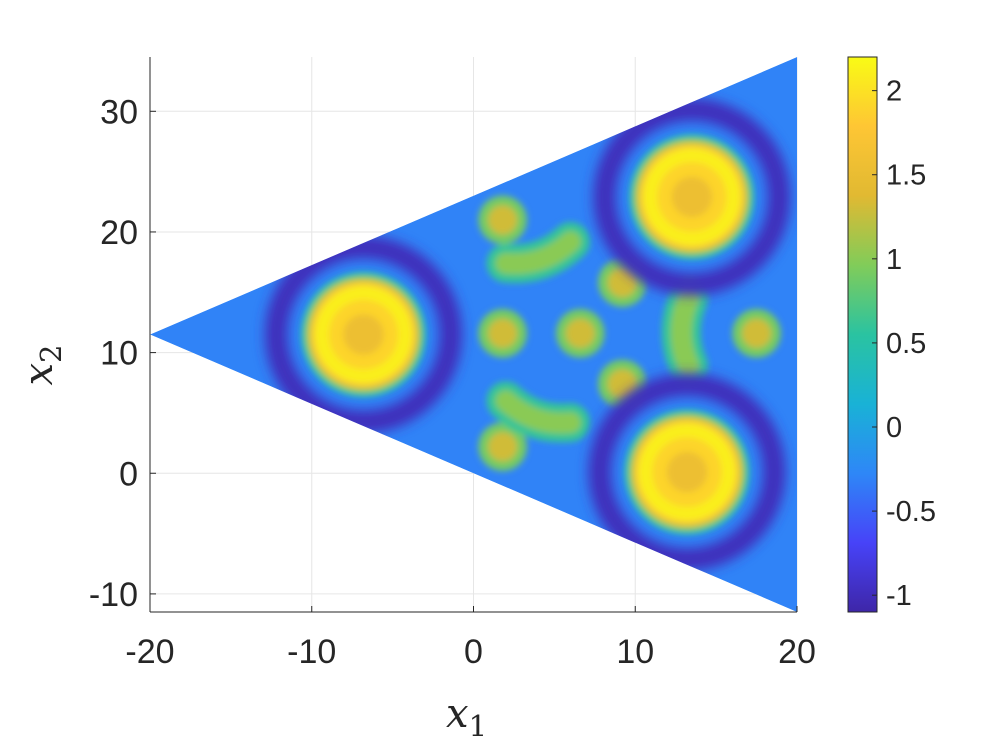 The width and height of the screenshot is (997, 747). I want to click on colorbar: 2 1.5 1 0.5 0 -0.5 -1, so click(891, 334).